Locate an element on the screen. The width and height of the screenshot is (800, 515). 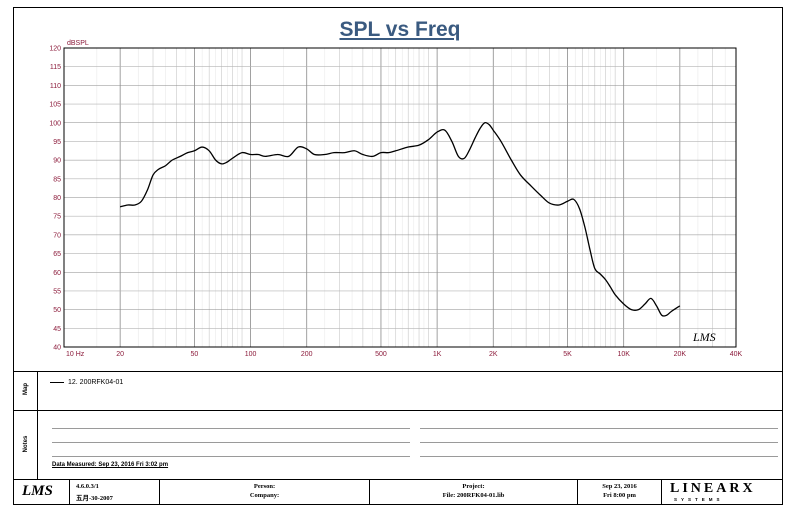
lms-logo: LMS is located at coordinates (37, 491).